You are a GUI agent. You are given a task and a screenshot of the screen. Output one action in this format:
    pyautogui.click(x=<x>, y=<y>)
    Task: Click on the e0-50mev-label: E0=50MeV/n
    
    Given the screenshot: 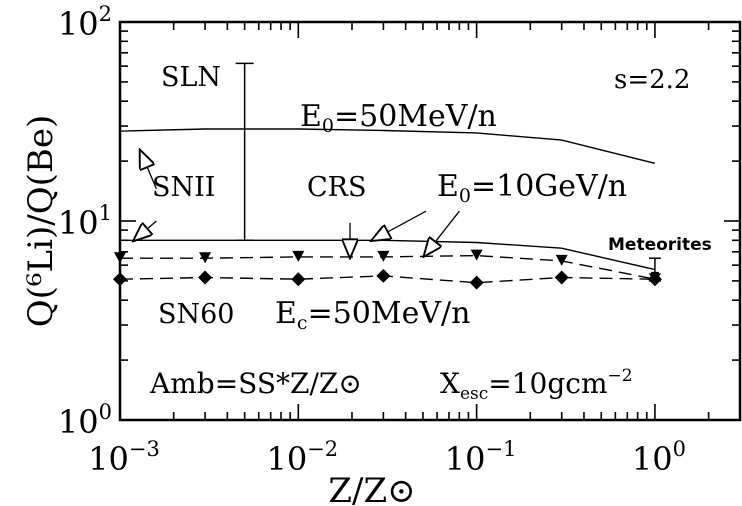 What is the action you would take?
    pyautogui.click(x=398, y=118)
    